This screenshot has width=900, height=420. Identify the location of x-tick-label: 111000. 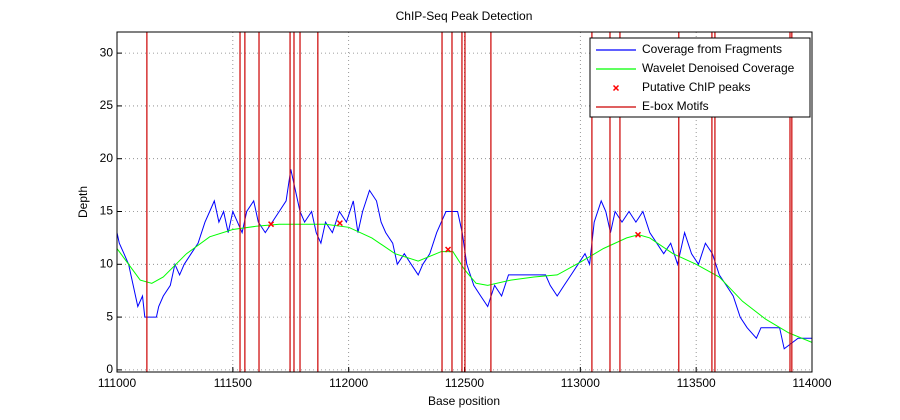
(117, 383).